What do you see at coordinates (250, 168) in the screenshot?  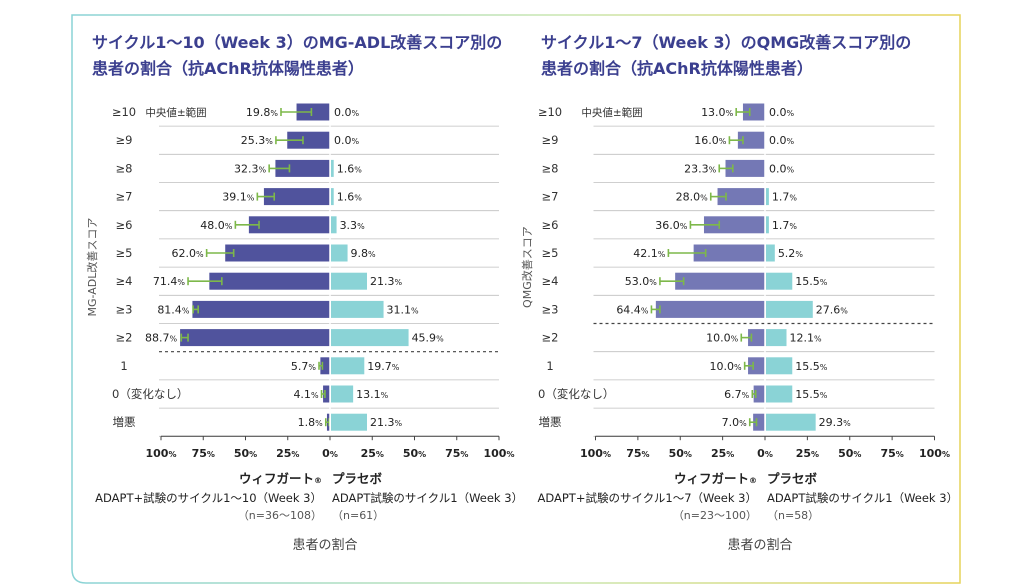 I see `mgadl-treatment-value: 32.3%` at bounding box center [250, 168].